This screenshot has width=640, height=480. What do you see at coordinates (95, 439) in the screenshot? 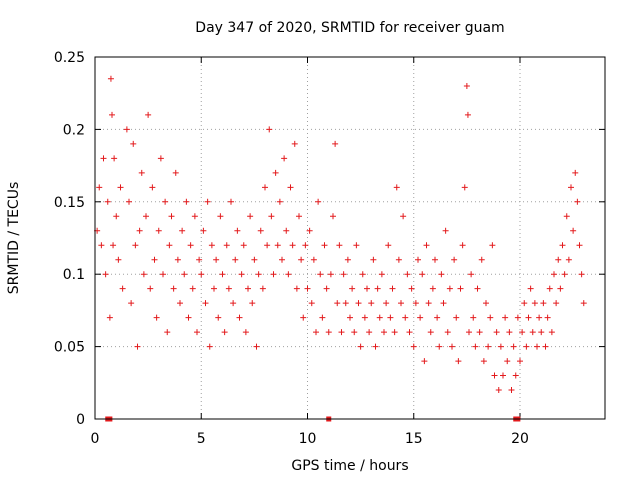
I see `x-tick-label: 0` at bounding box center [95, 439].